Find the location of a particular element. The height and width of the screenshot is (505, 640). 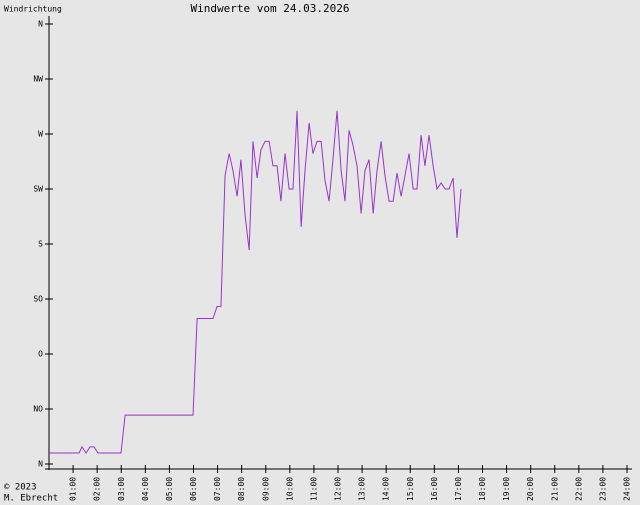

x-tick-label: 13:00 is located at coordinates (362, 489).